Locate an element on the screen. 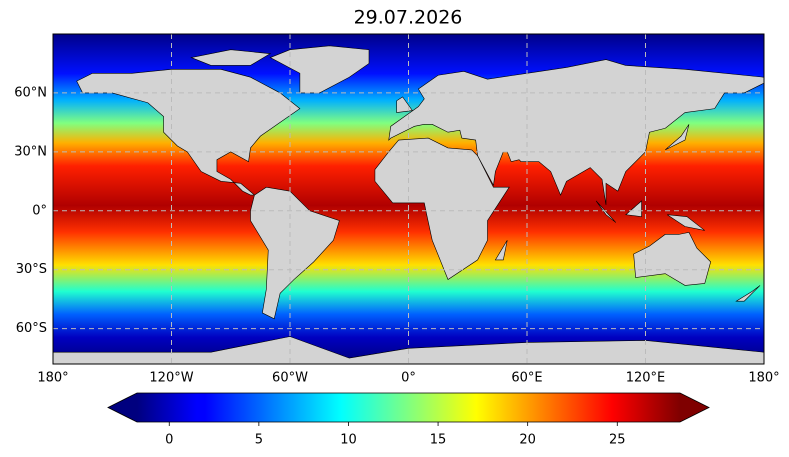  y-tick-label: 30°N is located at coordinates (30, 151).